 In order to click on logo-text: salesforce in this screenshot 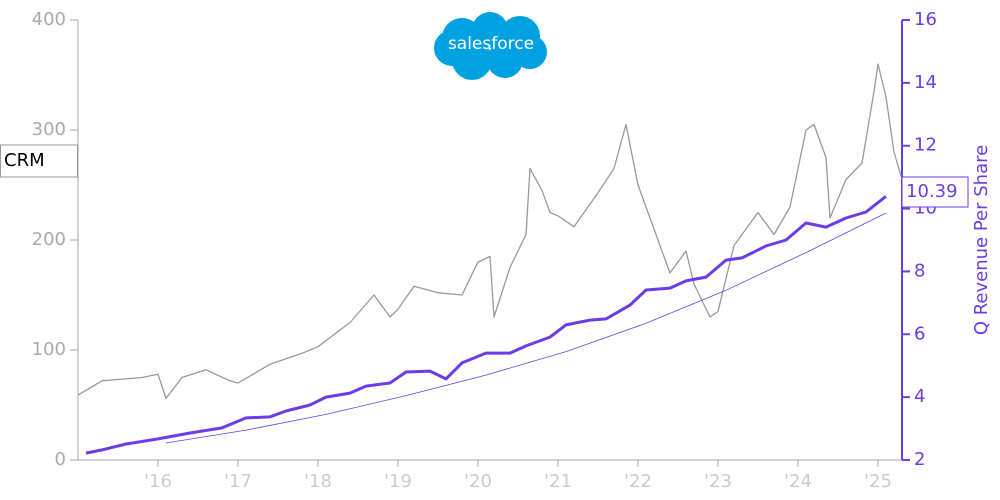, I will do `click(491, 44)`.